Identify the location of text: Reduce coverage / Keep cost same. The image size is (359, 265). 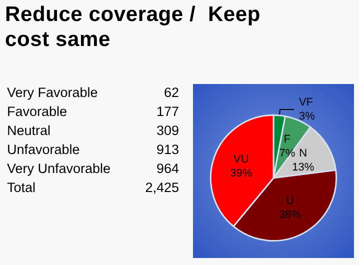
(133, 27).